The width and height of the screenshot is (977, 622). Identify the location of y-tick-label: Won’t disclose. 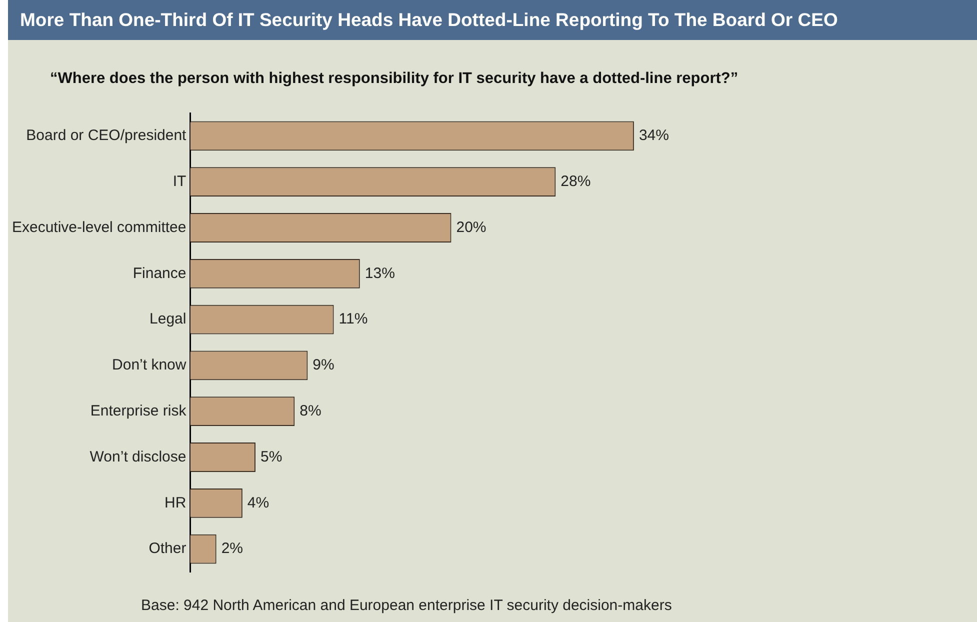
(138, 457).